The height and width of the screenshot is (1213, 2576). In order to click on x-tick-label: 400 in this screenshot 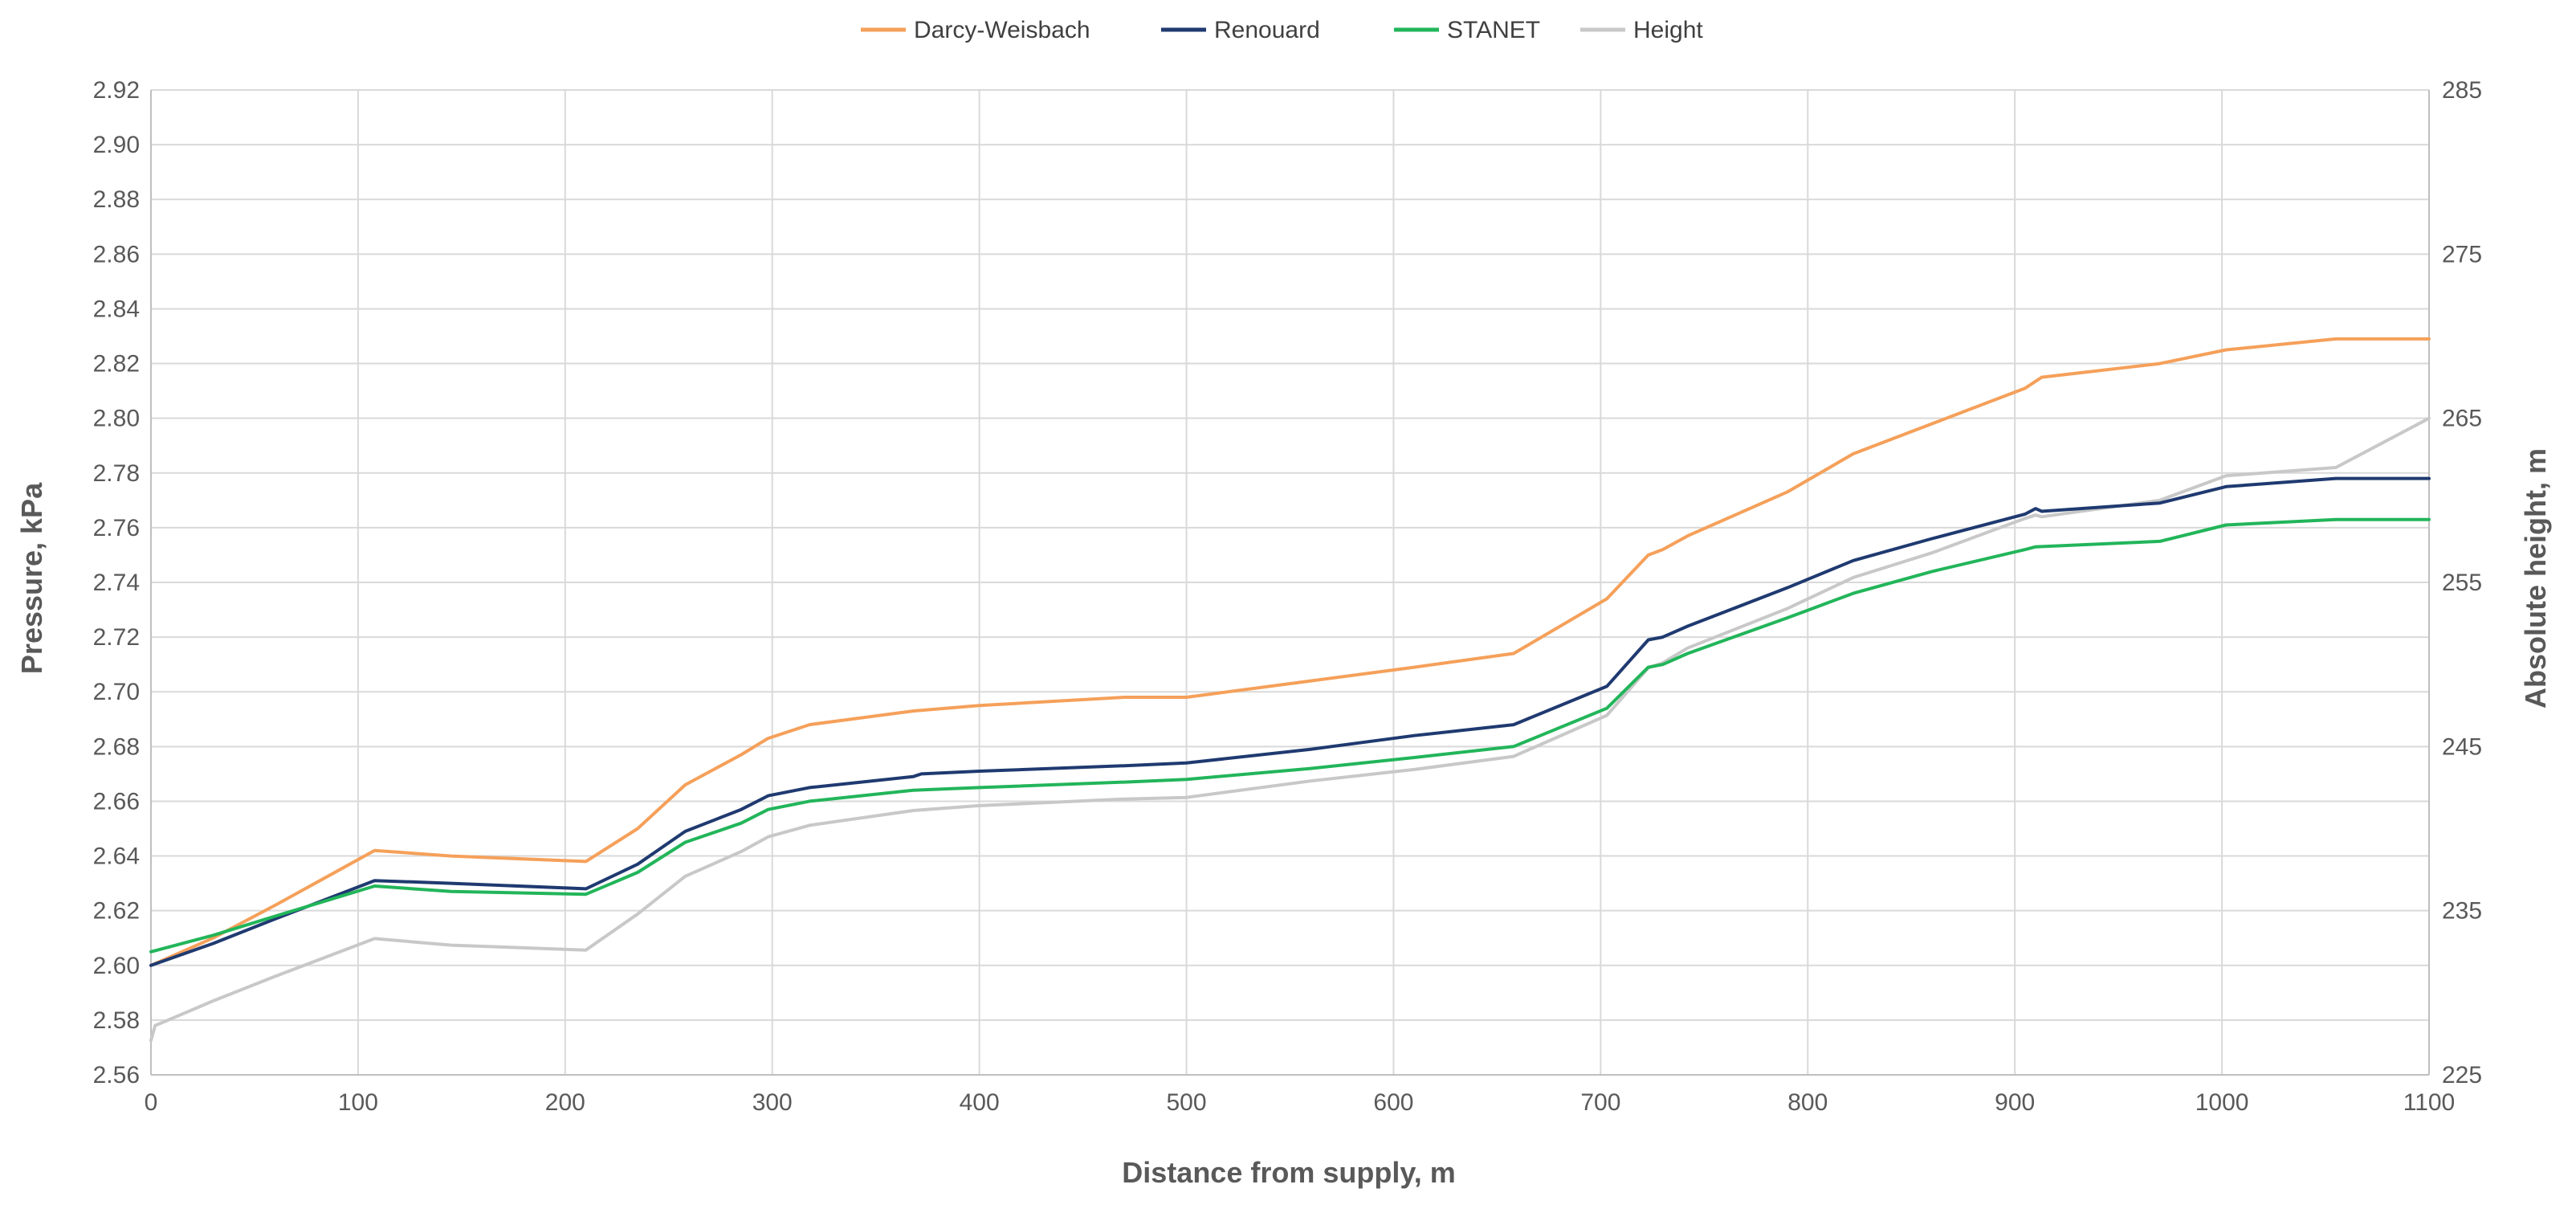, I will do `click(980, 1102)`.